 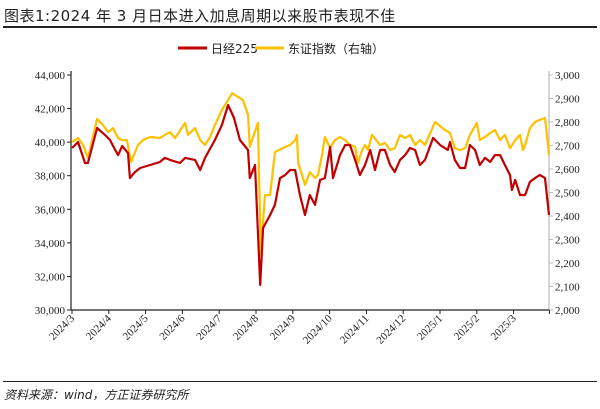 What do you see at coordinates (281, 48) in the screenshot?
I see `legend: 日经225 东证指数（右轴）` at bounding box center [281, 48].